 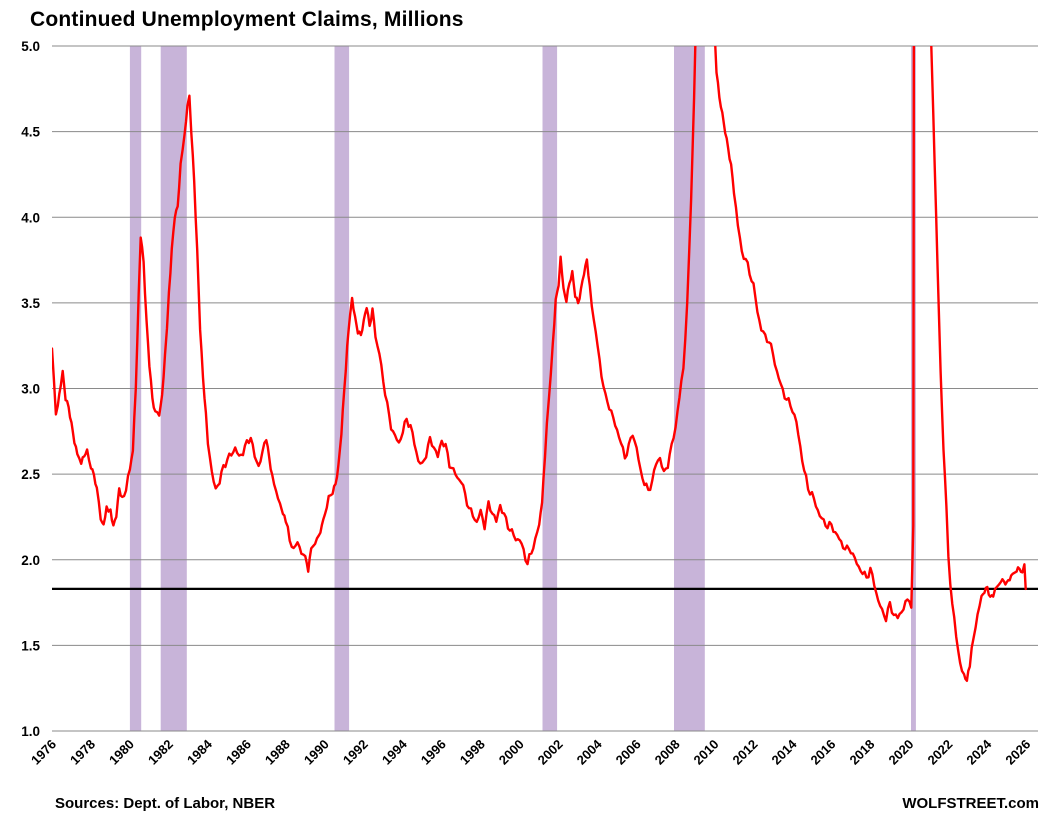 I want to click on x-tick-label: 1988, so click(x=277, y=752).